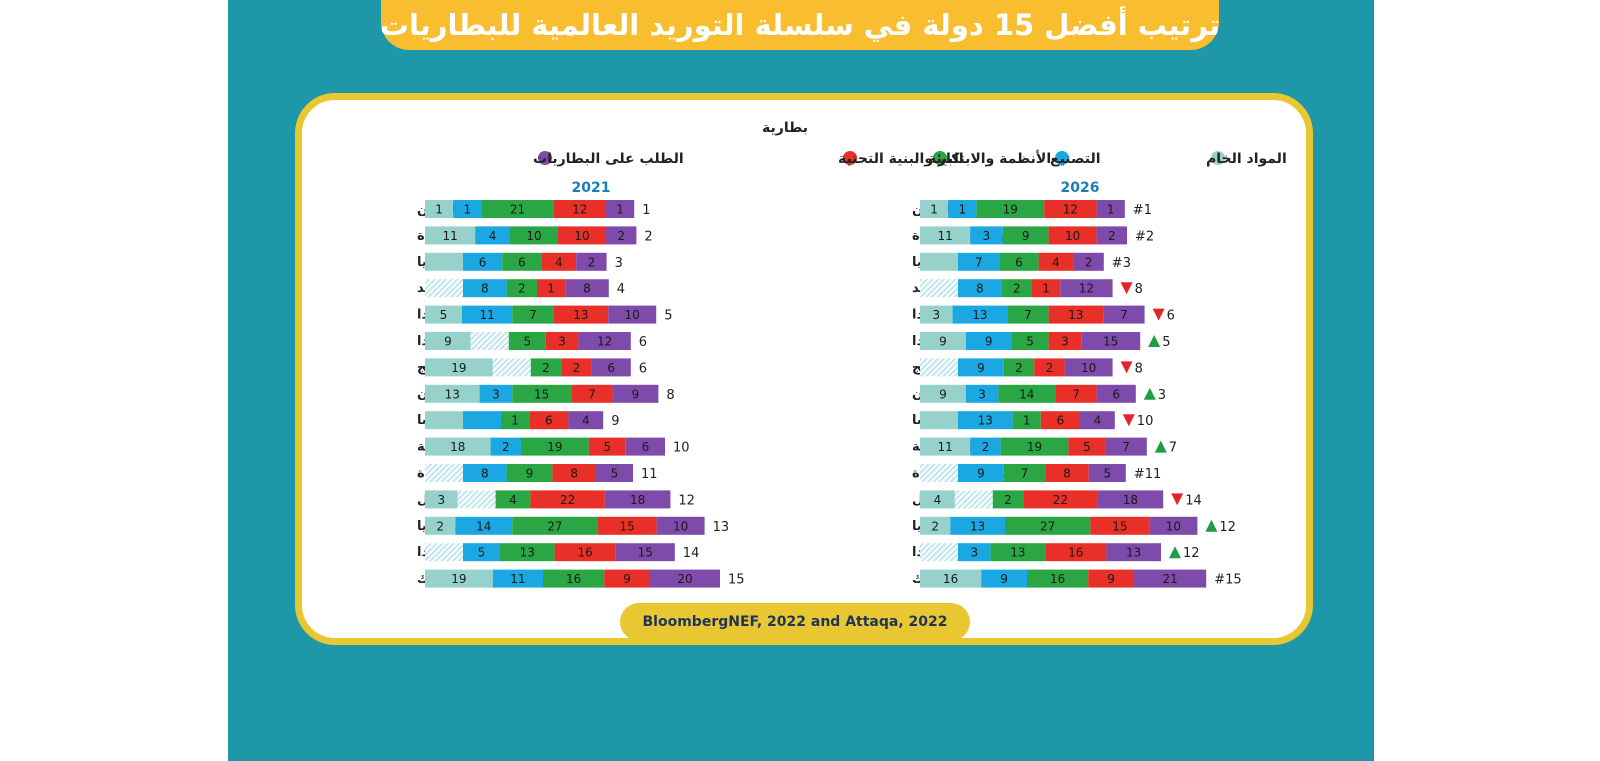 The image size is (1600, 761). Describe the element at coordinates (980, 289) in the screenshot. I see `segment-value-label: 8` at that location.